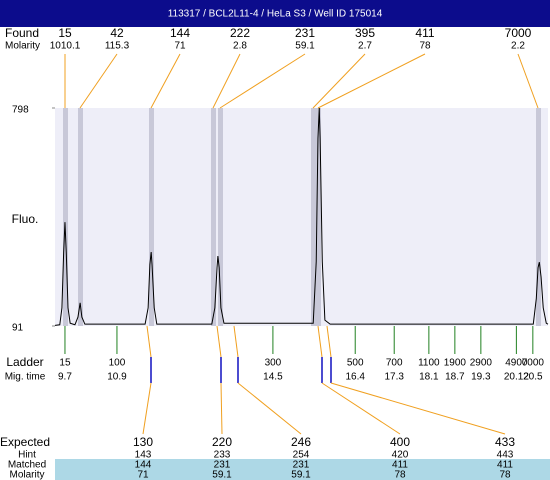 The image size is (550, 480). I want to click on ladder-time: 20.5, so click(533, 377).